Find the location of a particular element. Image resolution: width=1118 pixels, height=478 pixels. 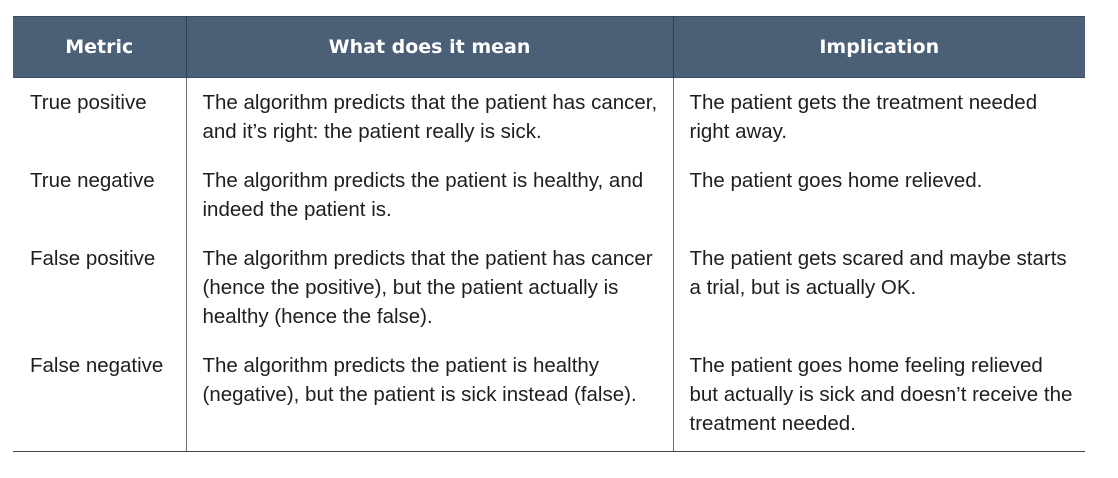

header-implication: Implication is located at coordinates (879, 47).